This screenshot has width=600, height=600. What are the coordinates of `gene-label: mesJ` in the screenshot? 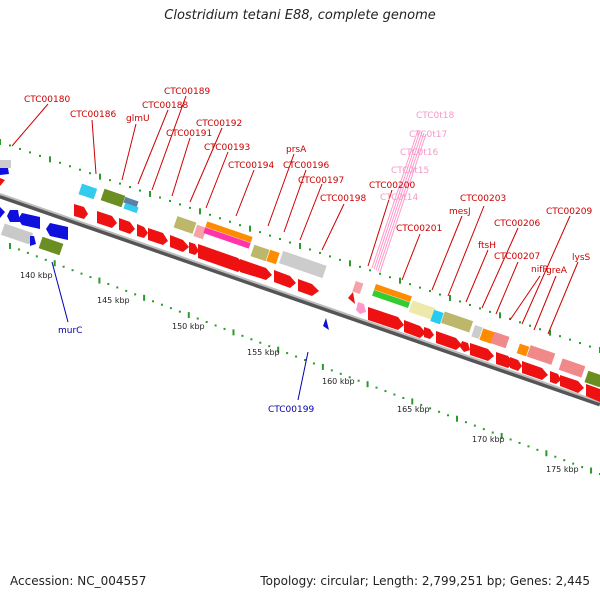 It's located at (460, 212).